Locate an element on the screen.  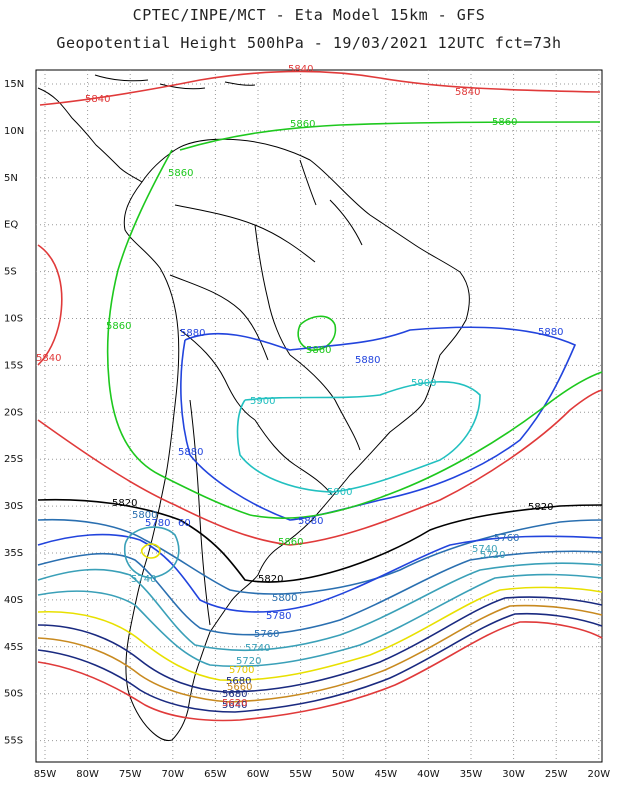
lat-tick-label: 40S is located at coordinates (13, 600).